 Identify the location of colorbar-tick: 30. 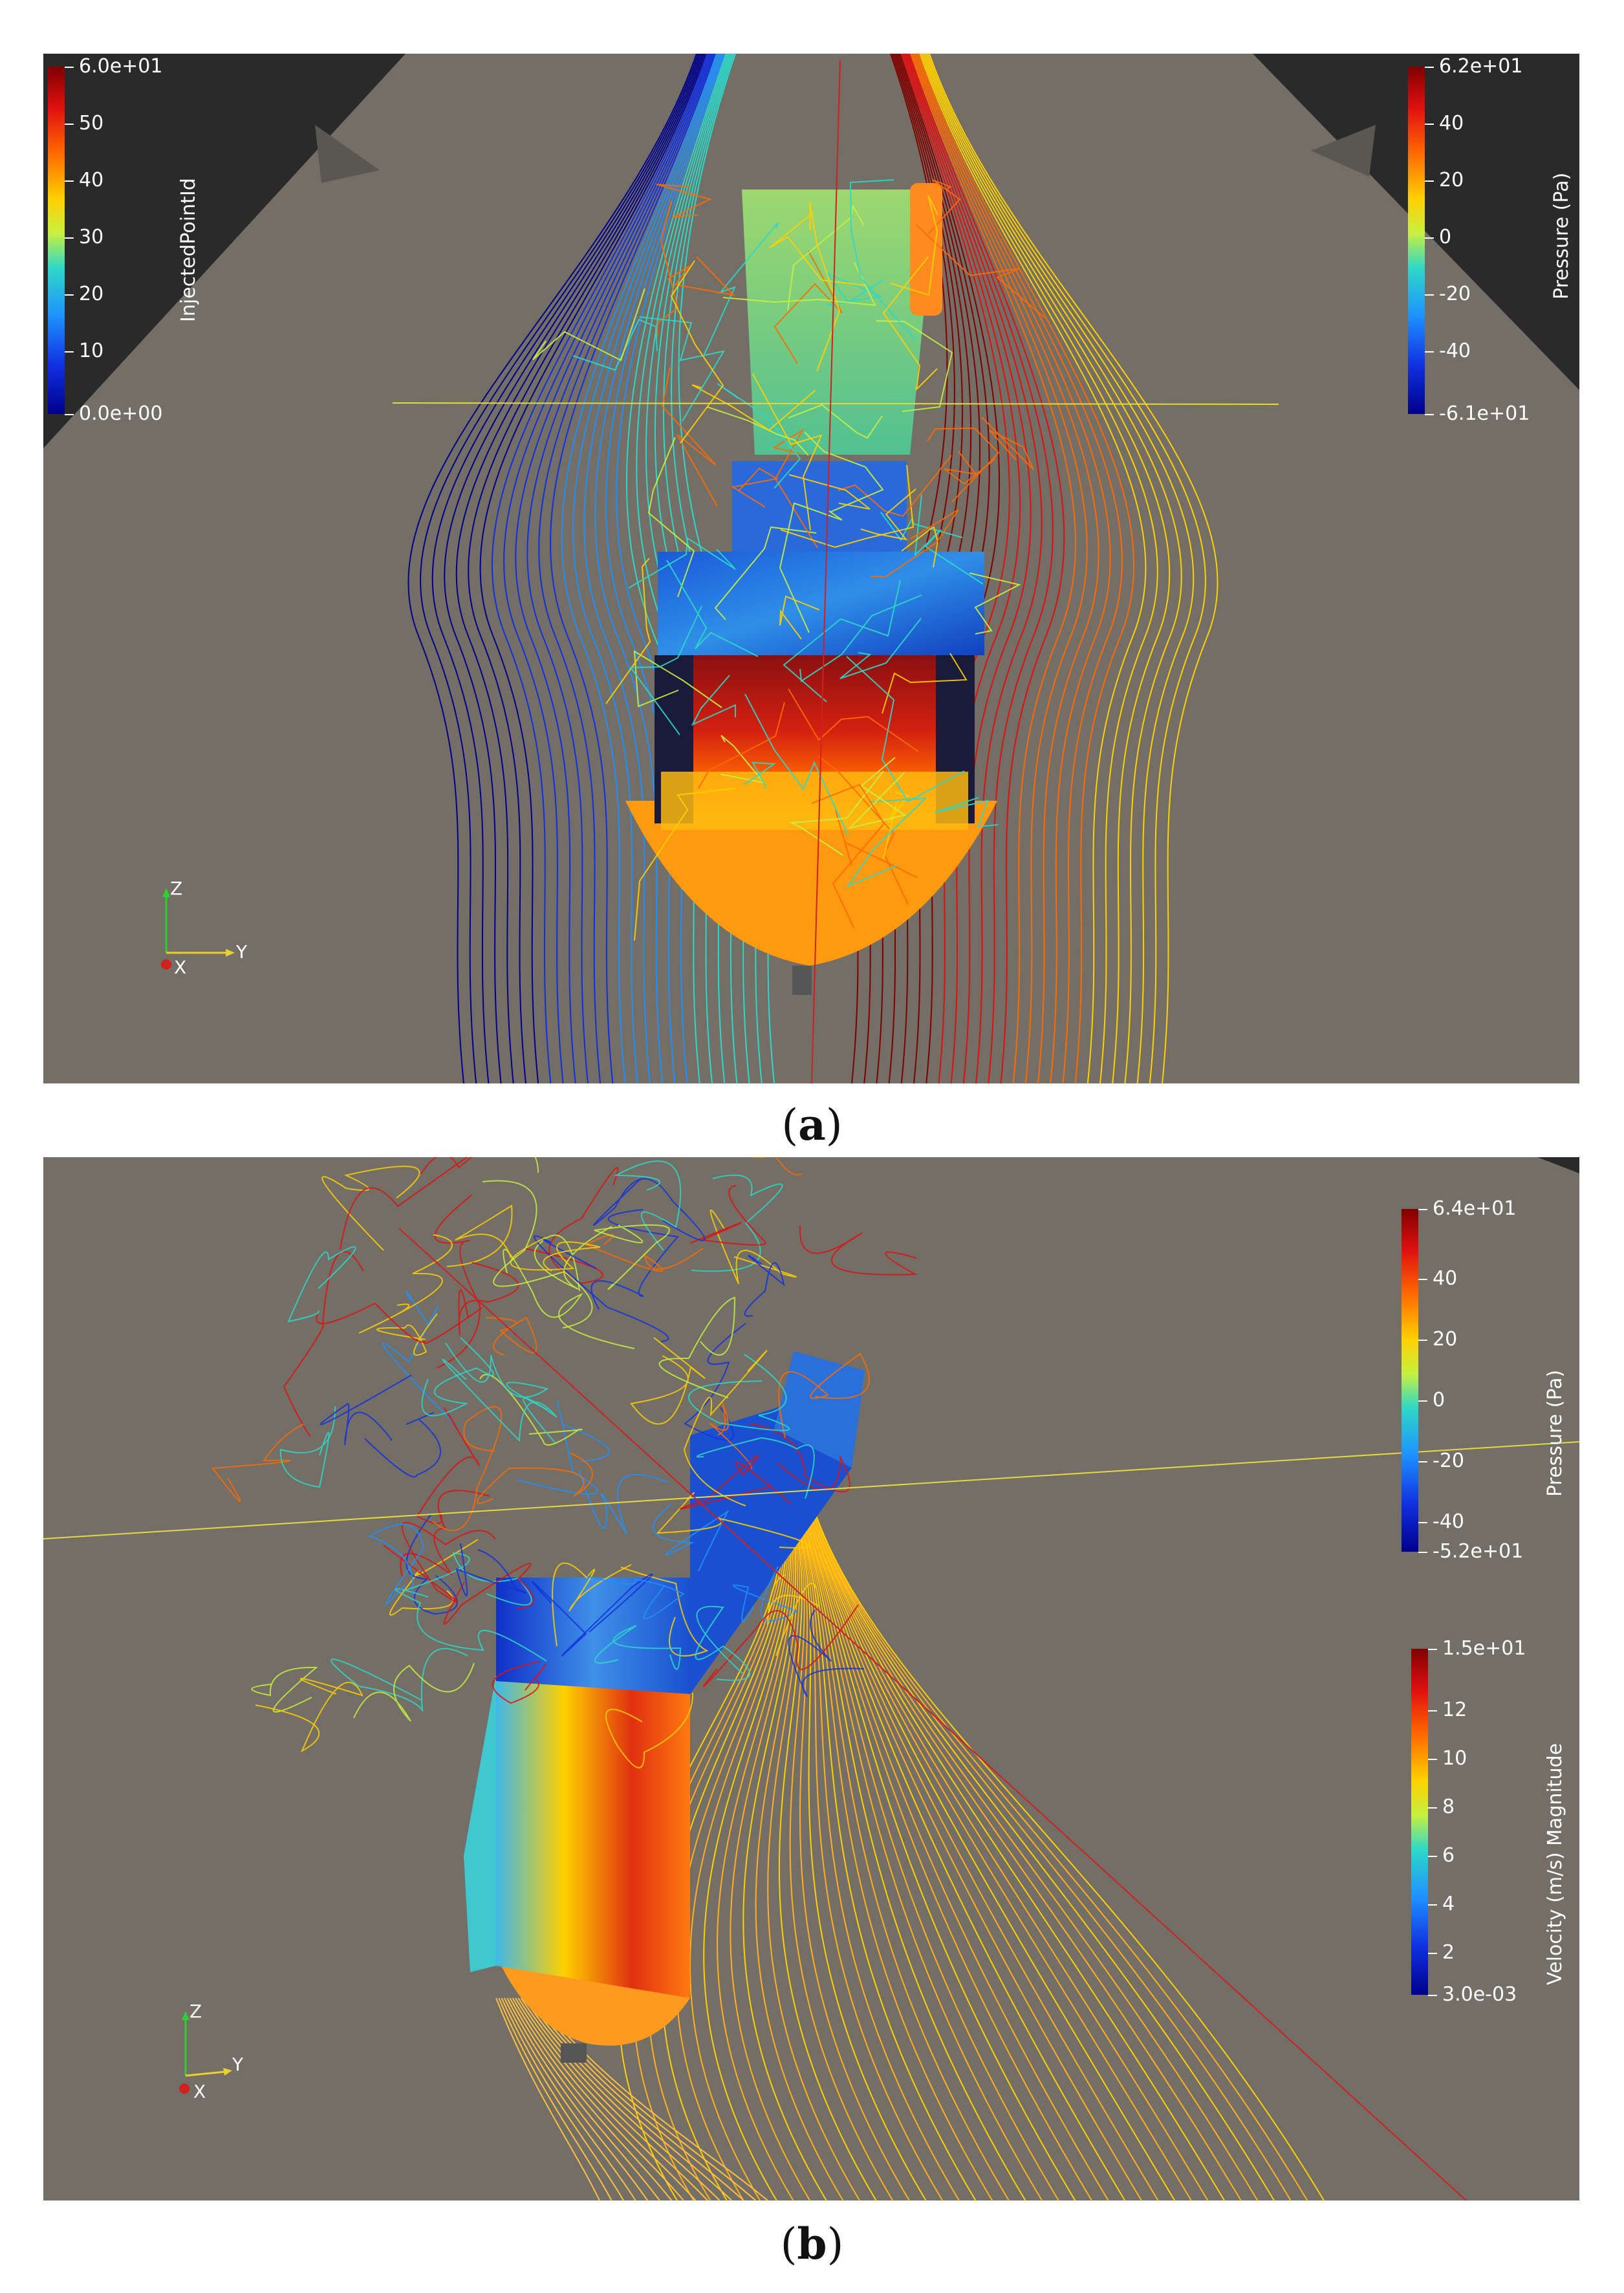
(92, 237).